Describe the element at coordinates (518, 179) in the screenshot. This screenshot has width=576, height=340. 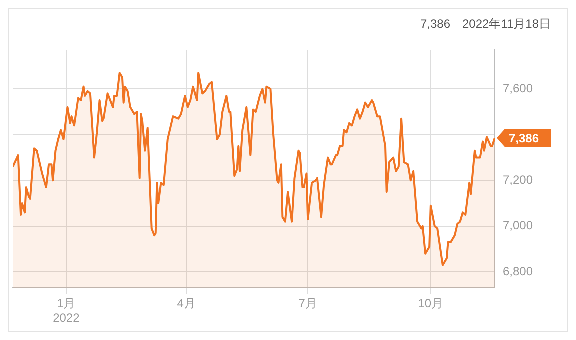
I see `y-tick-label: 7,200` at that location.